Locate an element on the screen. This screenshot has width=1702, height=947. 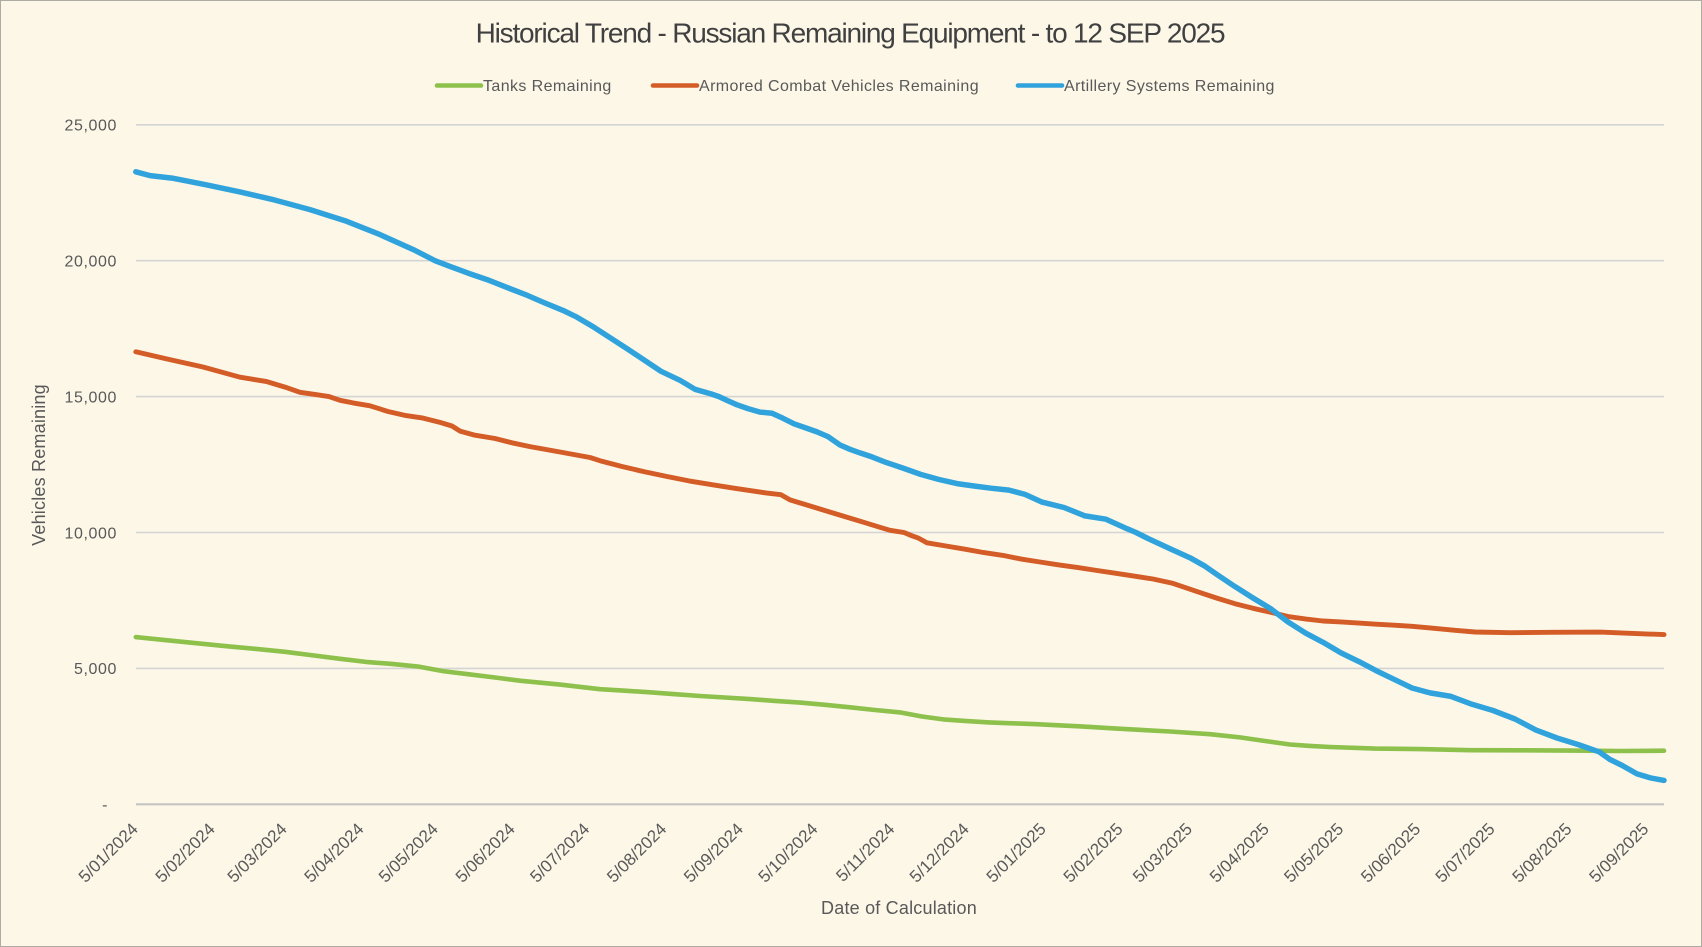
svg-text: Vehicles Remaining is located at coordinates (39, 465).